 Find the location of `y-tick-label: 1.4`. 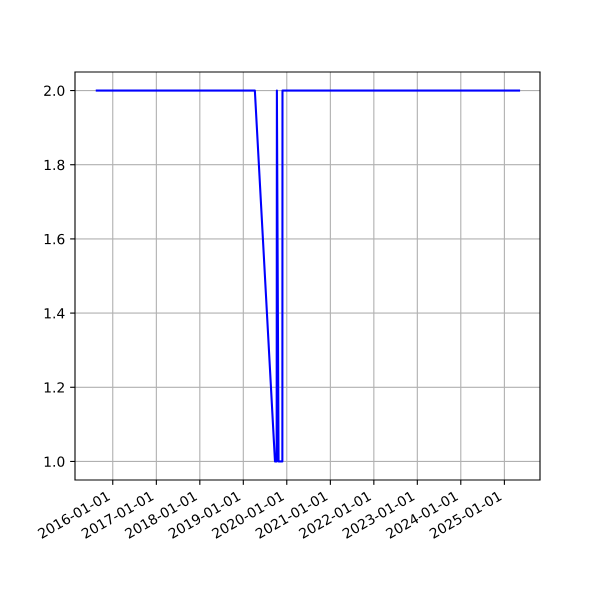

y-tick-label: 1.4 is located at coordinates (54, 313).